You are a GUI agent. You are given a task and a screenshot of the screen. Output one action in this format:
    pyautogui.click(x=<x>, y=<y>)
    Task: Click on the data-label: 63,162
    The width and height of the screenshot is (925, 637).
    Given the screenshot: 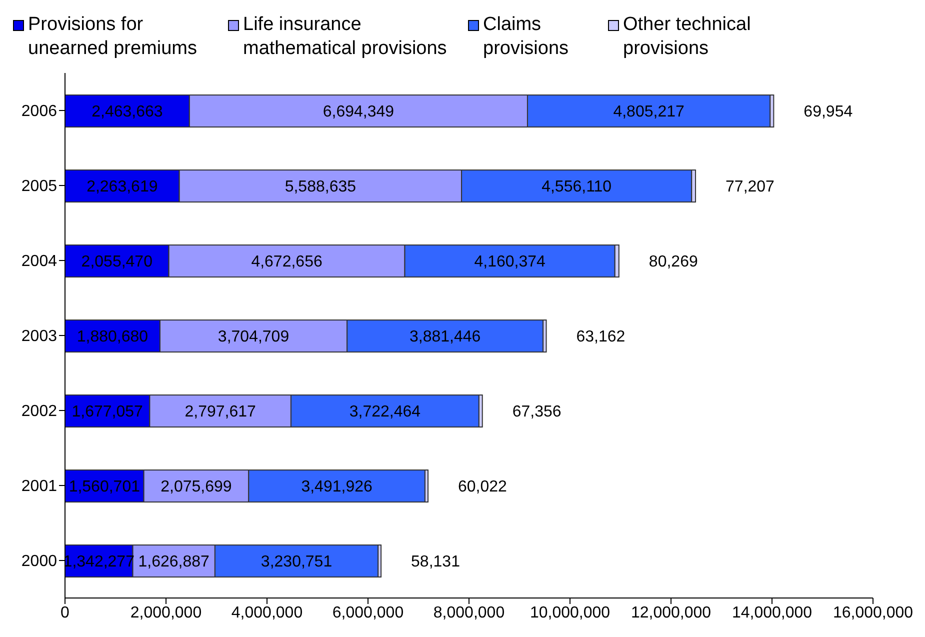 What is the action you would take?
    pyautogui.click(x=601, y=337)
    